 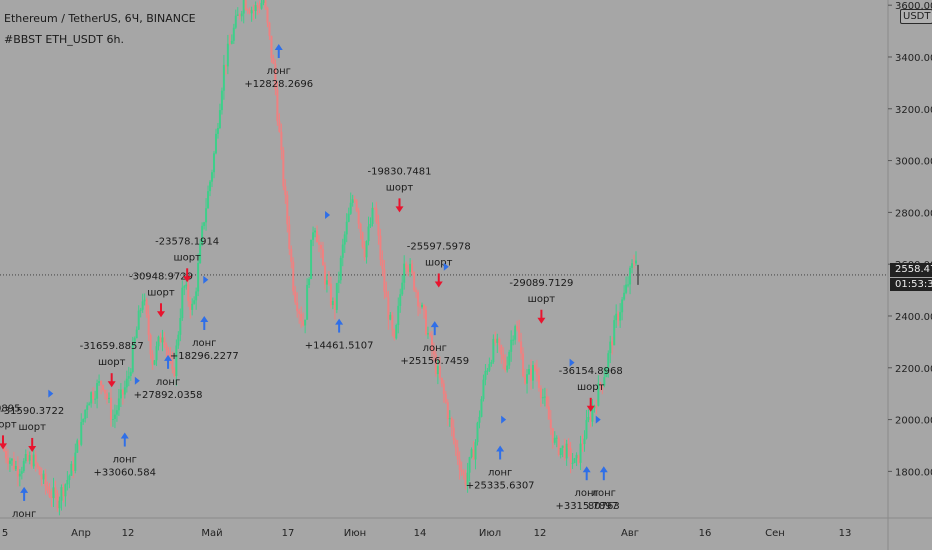 I want to click on x-tick-label: 14, so click(x=420, y=533).